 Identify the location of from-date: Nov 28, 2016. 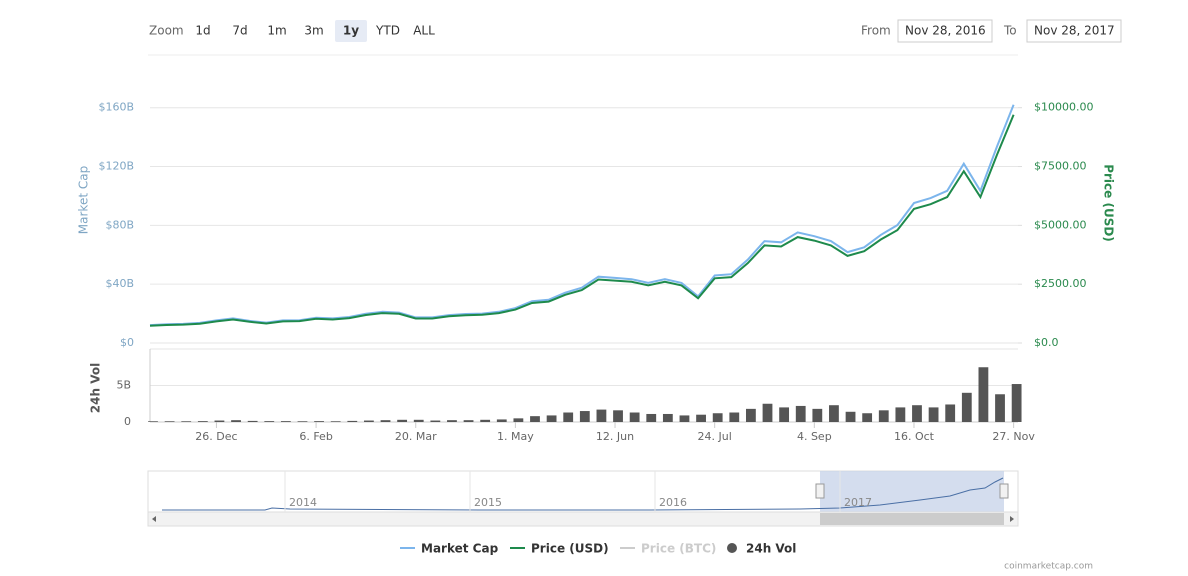
(945, 31).